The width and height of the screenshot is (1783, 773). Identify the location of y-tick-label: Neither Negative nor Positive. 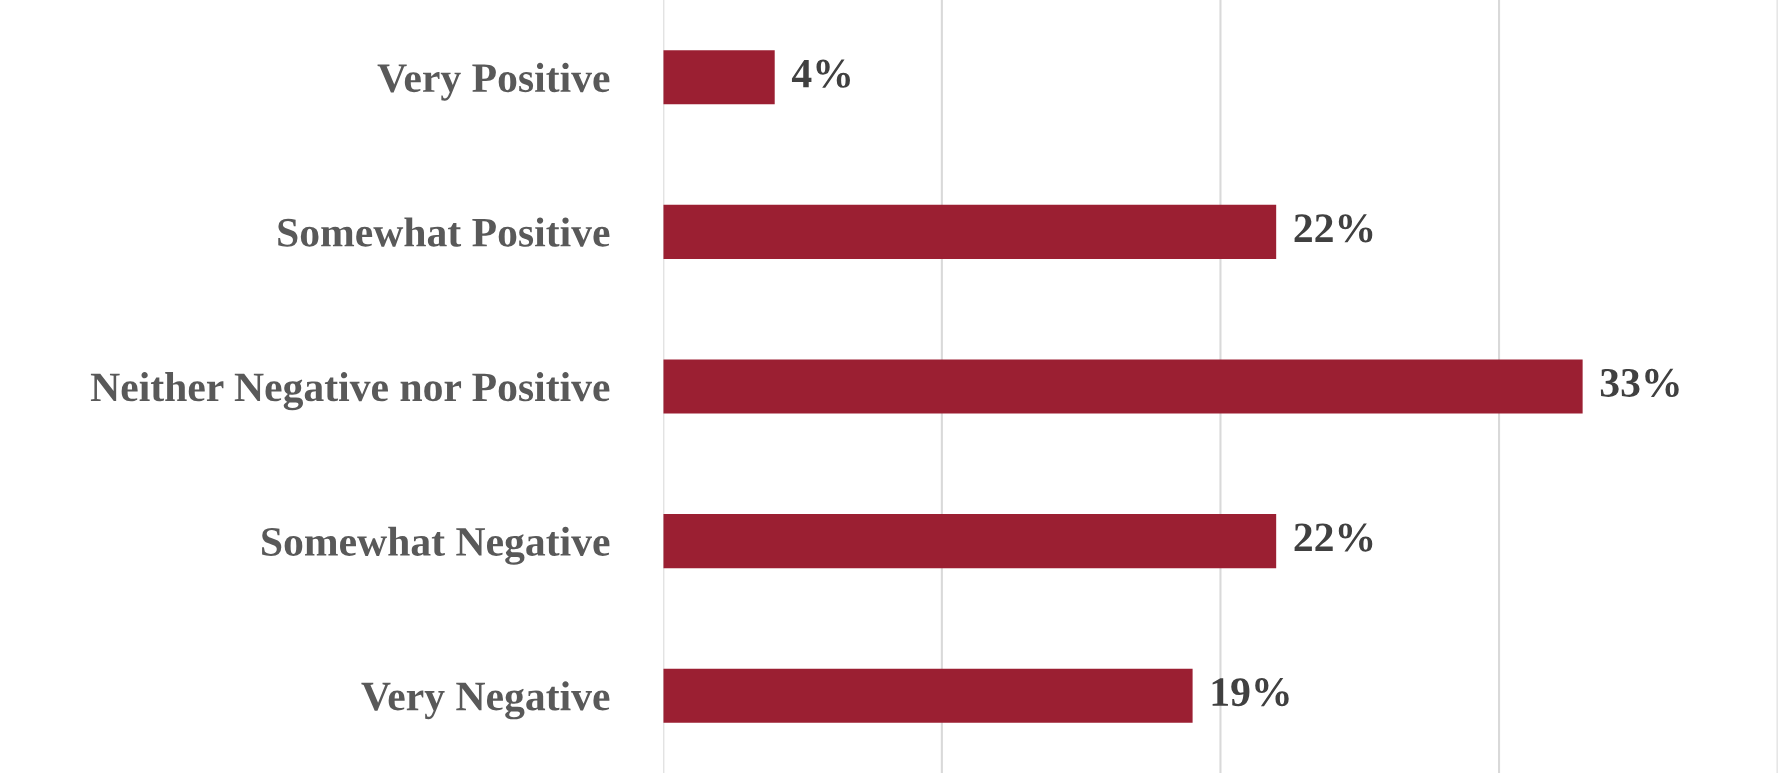
(350, 391).